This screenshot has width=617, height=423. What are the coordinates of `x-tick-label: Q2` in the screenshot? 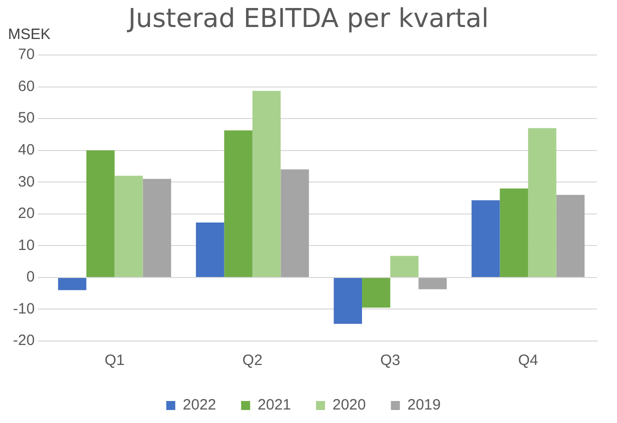 It's located at (252, 361).